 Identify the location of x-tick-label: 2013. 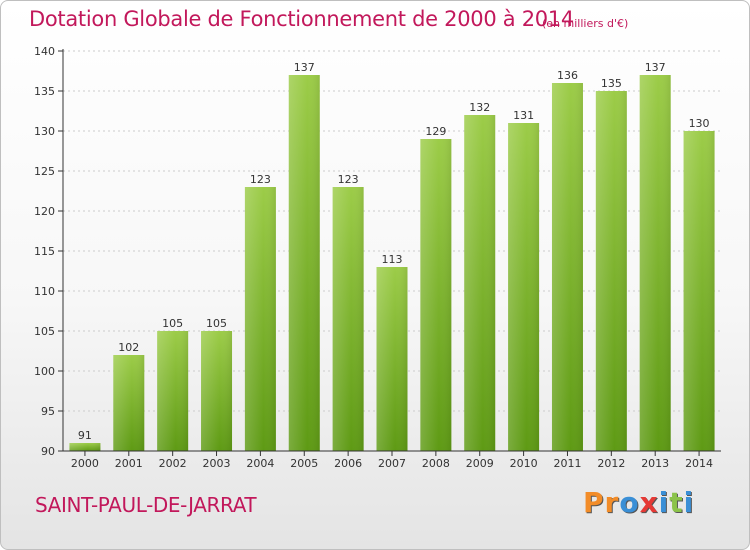
(655, 463).